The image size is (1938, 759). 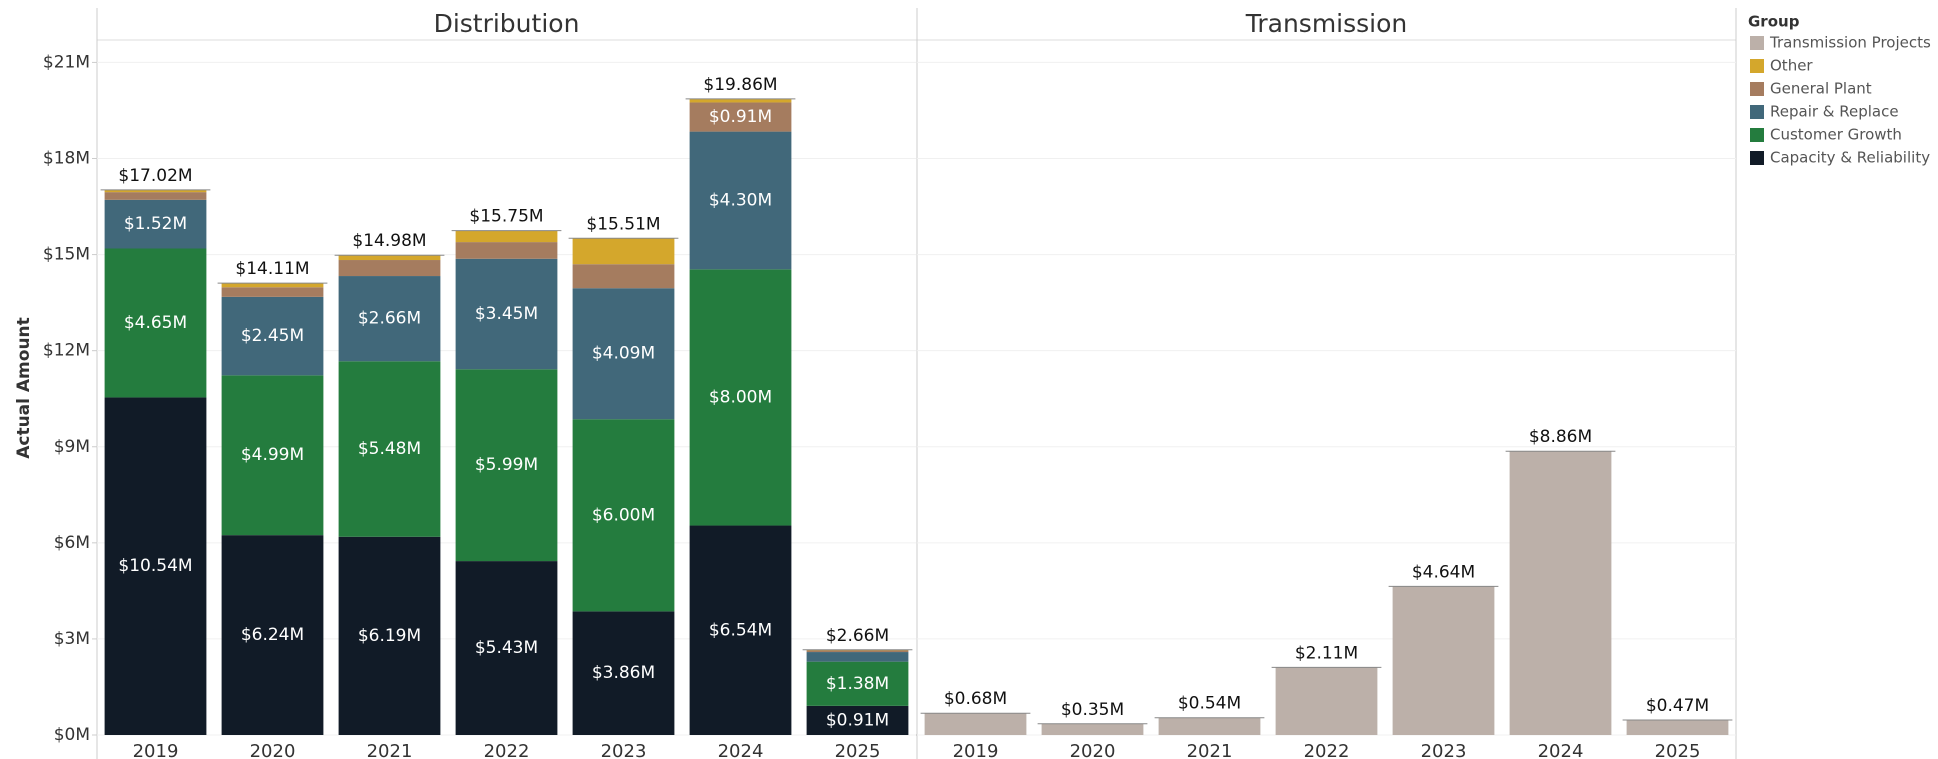 I want to click on segment-label: $4.09M, so click(x=623, y=354).